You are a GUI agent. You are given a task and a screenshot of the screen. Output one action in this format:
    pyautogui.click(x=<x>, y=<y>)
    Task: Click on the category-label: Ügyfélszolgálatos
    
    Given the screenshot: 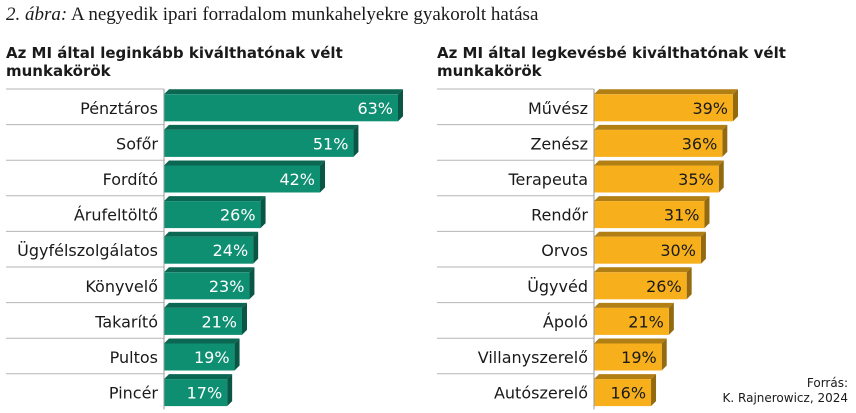 What is the action you would take?
    pyautogui.click(x=87, y=250)
    